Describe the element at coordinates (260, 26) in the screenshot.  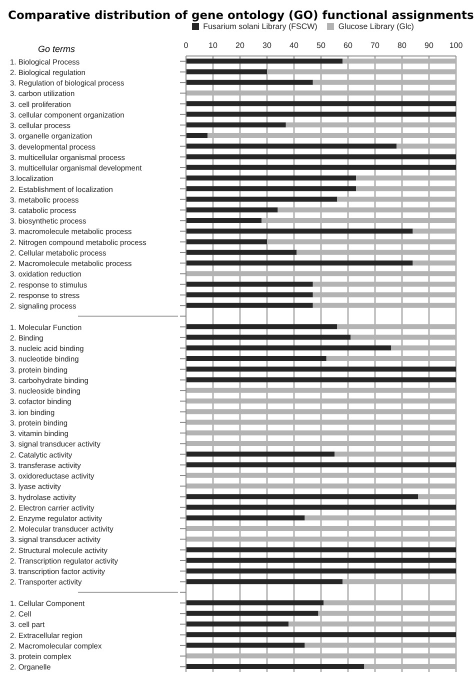
I see `legend-label: Fusarium solani Library (FSCW)` at that location.